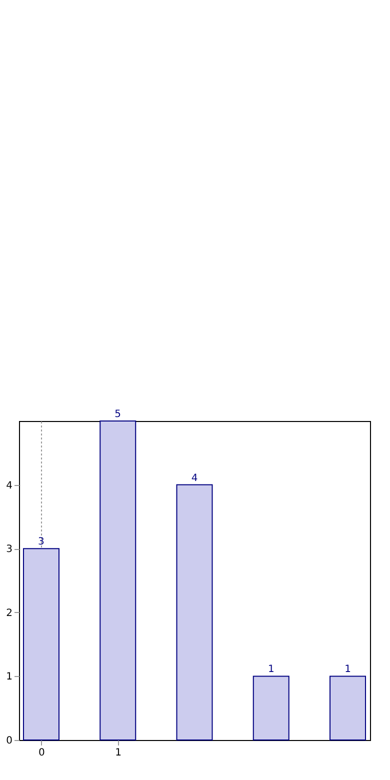  Describe the element at coordinates (9, 613) in the screenshot. I see `y-tick-label: 2` at that location.